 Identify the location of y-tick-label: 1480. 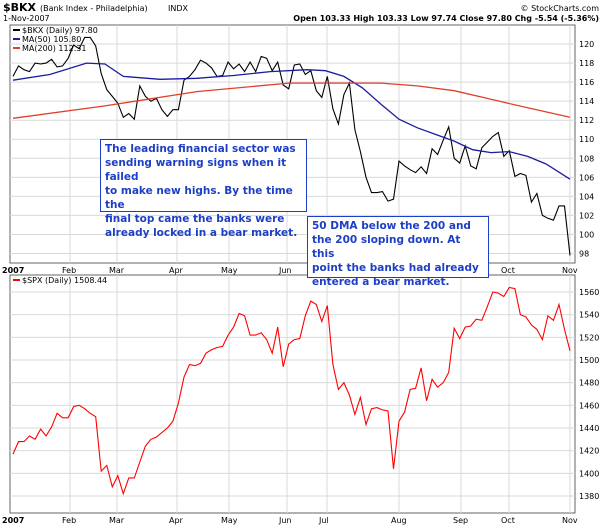
(589, 383).